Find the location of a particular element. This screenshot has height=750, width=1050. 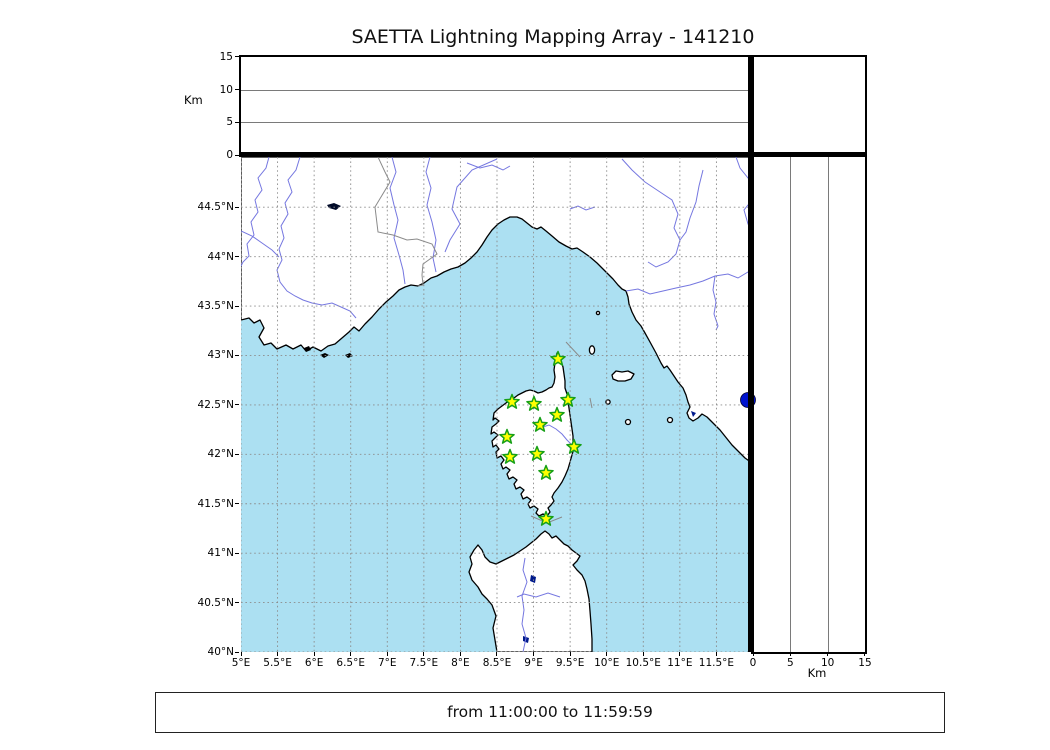

lake-serre-poncon is located at coordinates (334, 206).